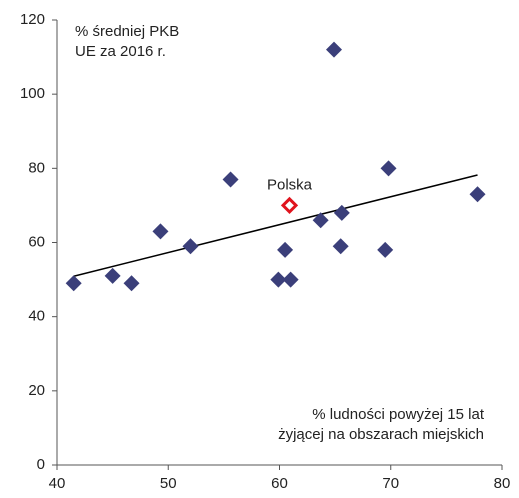  I want to click on x-tick-label: 50, so click(168, 483).